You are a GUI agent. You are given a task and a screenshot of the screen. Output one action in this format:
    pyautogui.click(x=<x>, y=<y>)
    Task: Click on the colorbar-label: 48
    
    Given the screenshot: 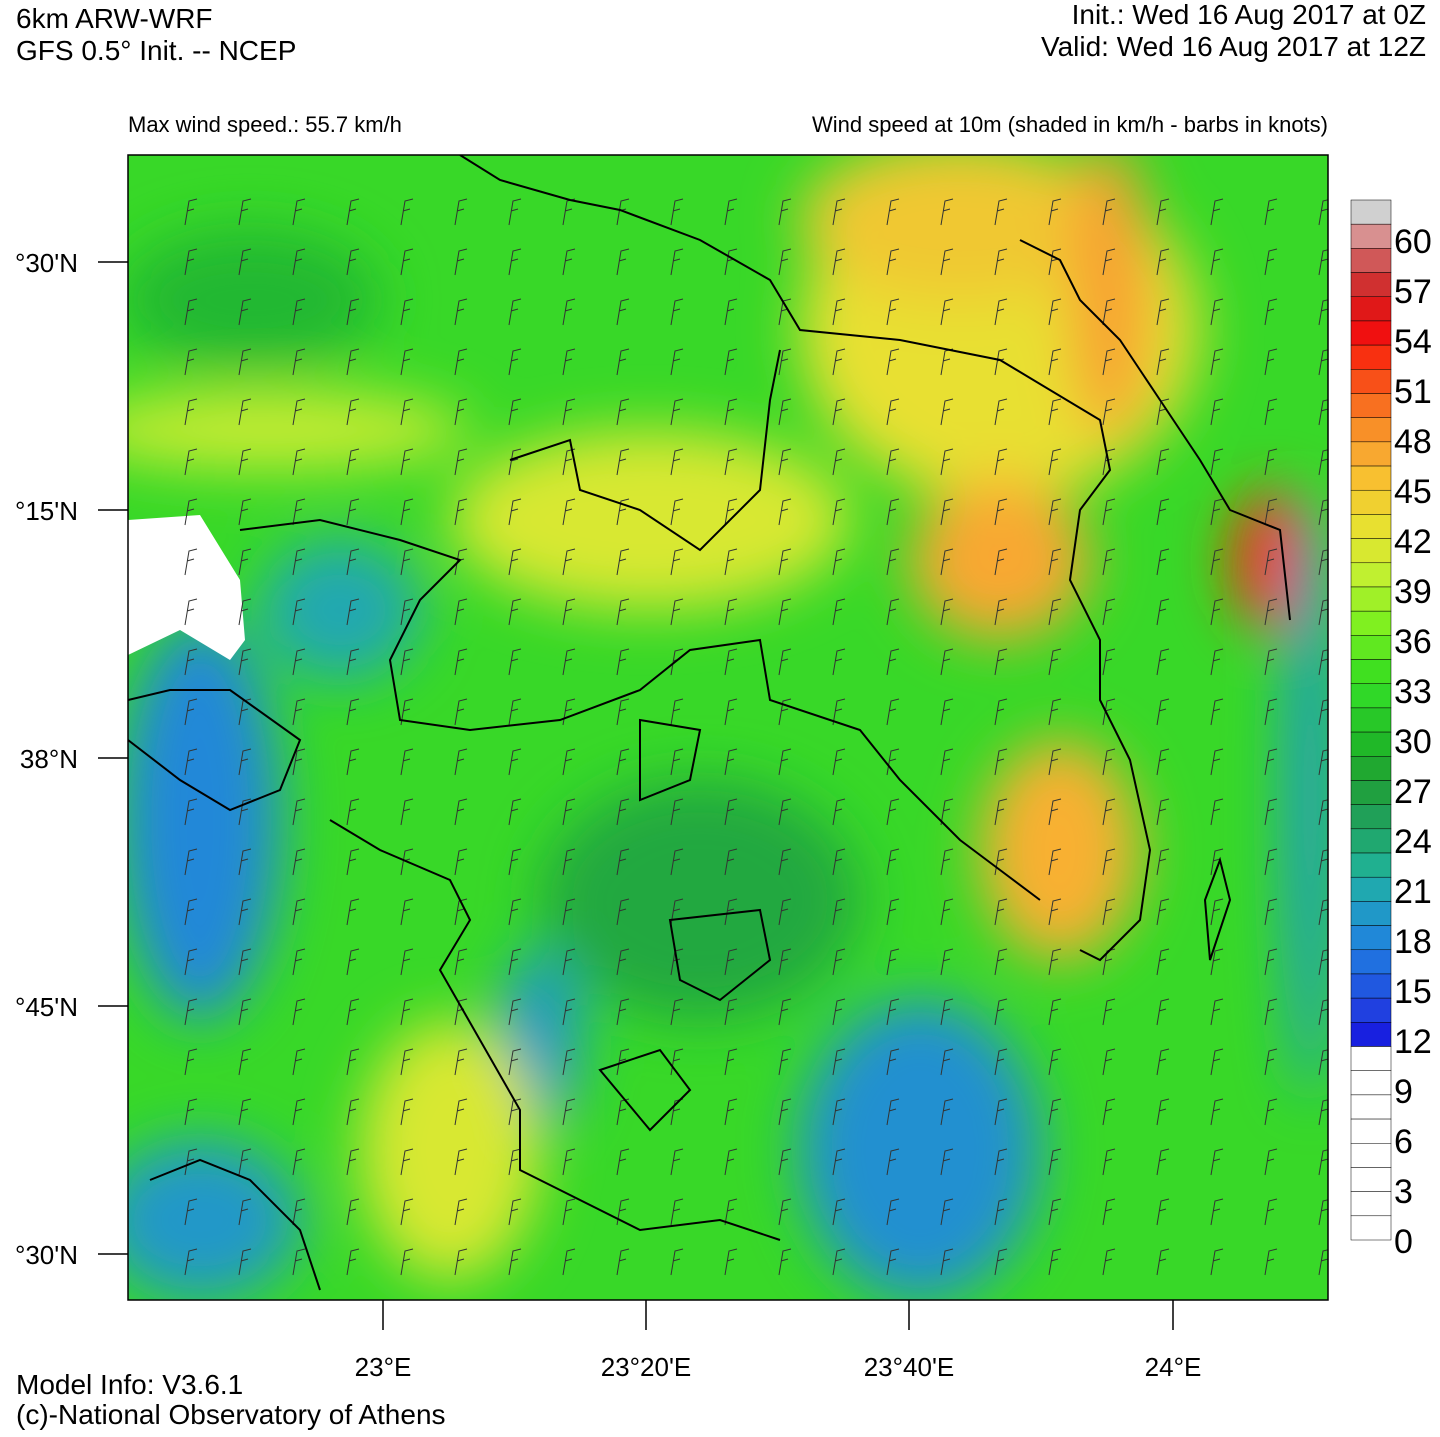 What is the action you would take?
    pyautogui.click(x=1413, y=442)
    